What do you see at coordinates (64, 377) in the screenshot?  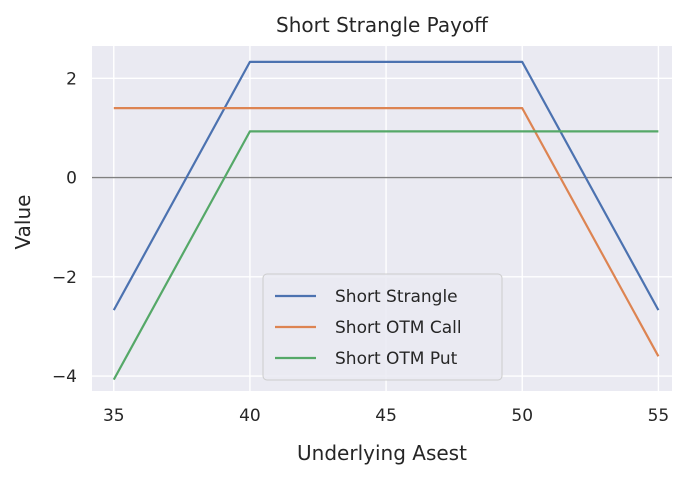 I see `y-tick-label: −4` at bounding box center [64, 377].